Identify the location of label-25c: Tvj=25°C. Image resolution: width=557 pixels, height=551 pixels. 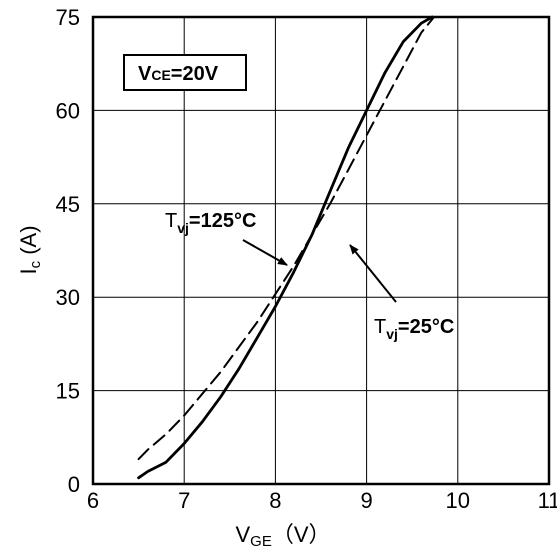
(414, 329).